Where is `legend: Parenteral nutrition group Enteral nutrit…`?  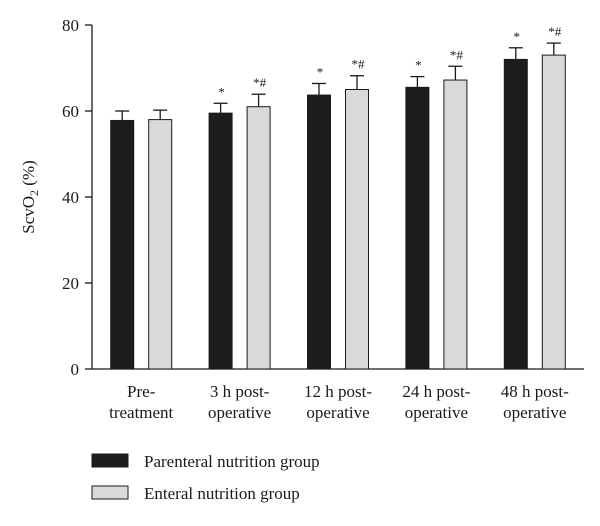
legend: Parenteral nutrition group Enteral nutrit… is located at coordinates (205, 477).